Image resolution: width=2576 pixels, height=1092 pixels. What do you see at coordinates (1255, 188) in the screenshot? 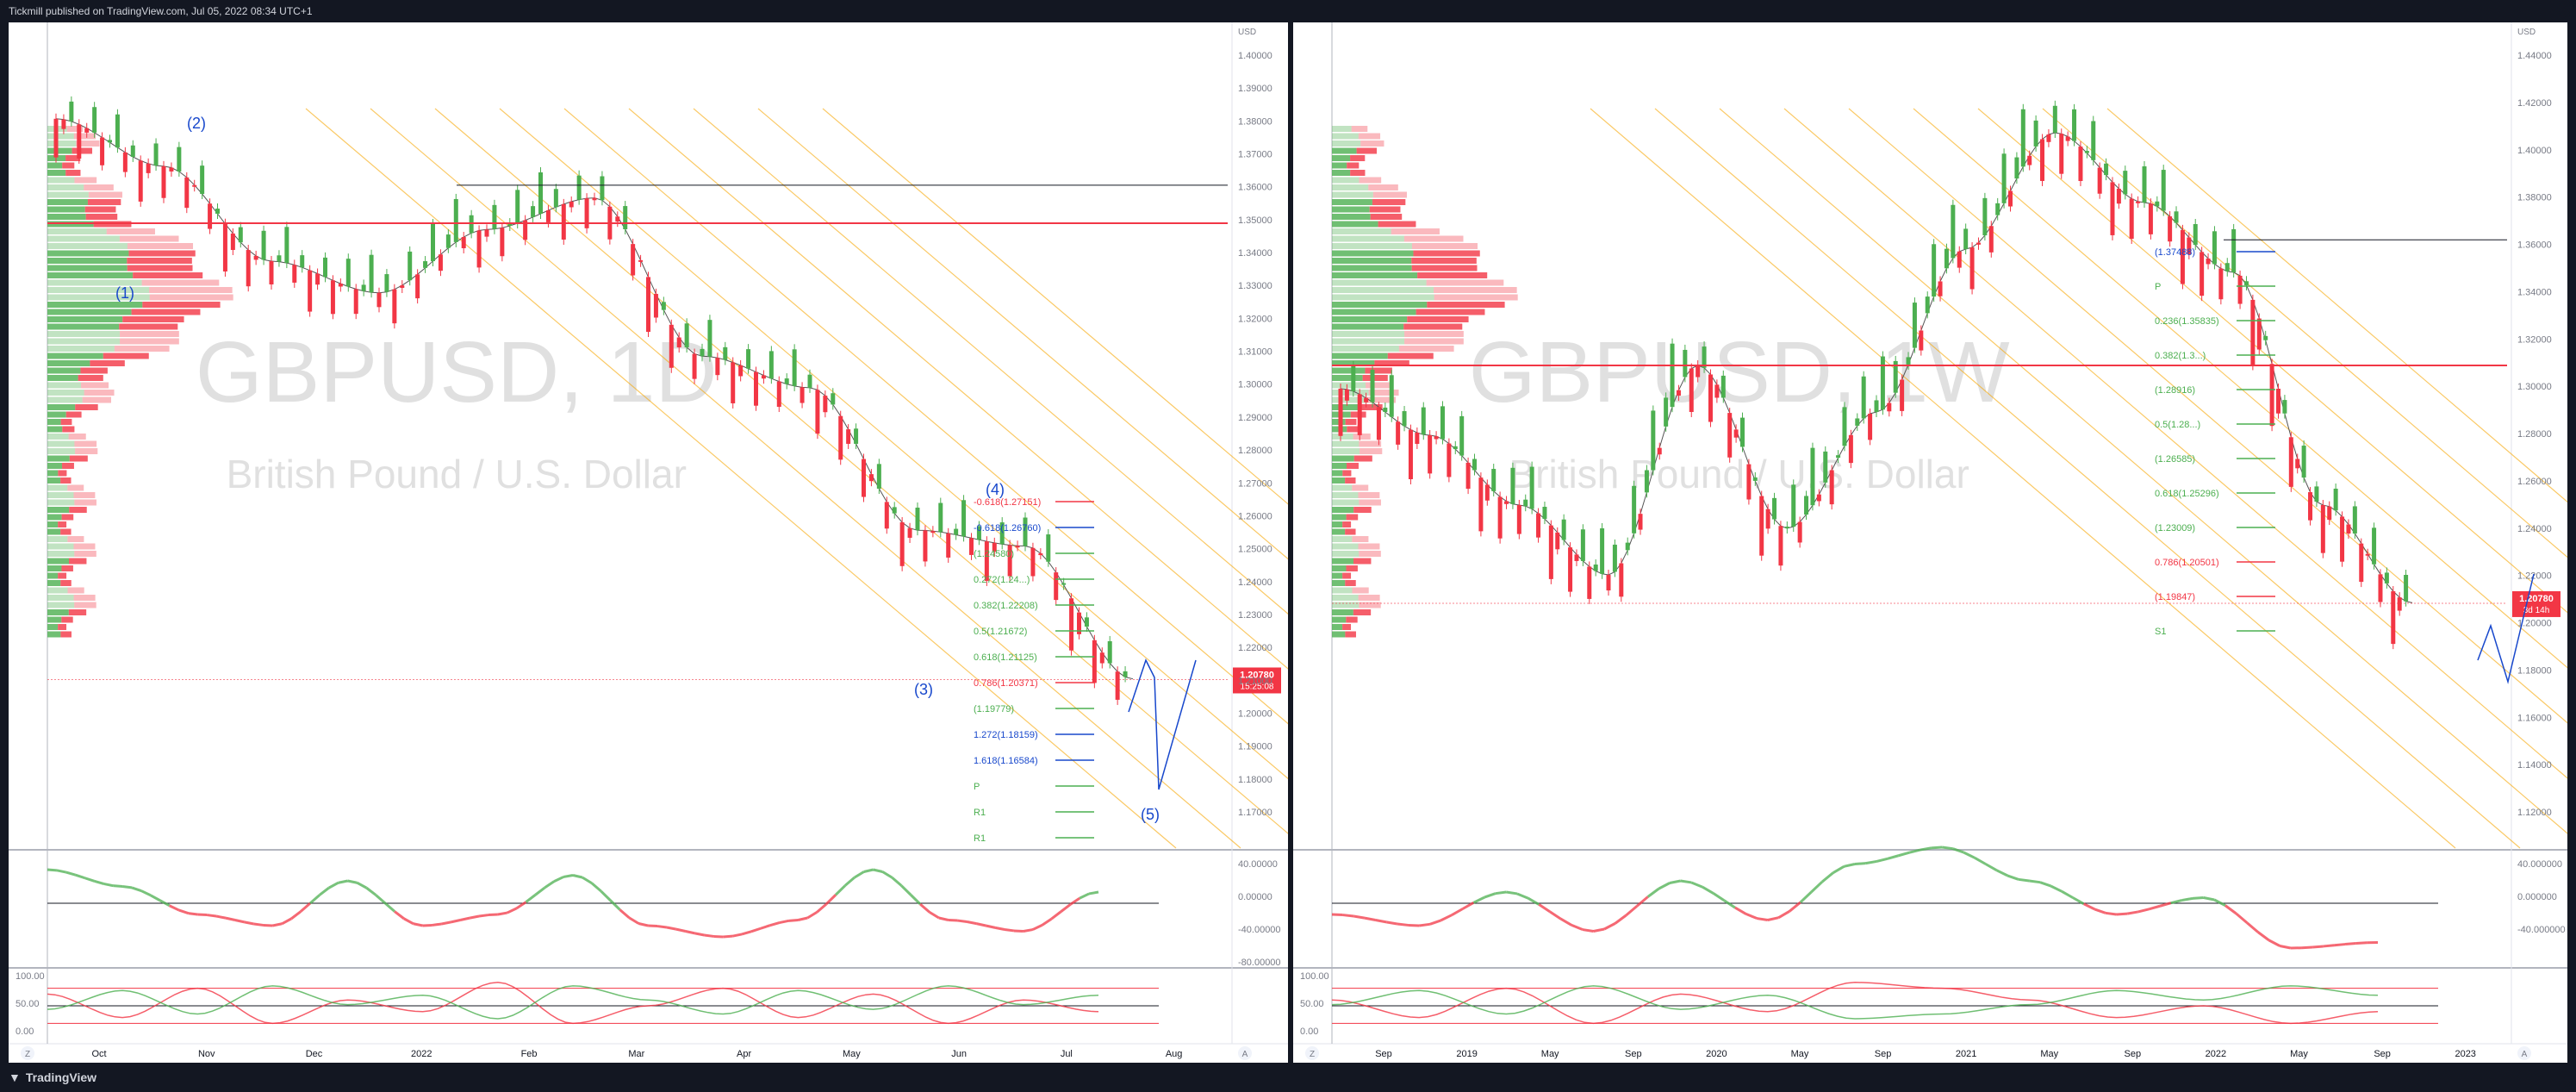
I see `y-tick-label: 1.36000` at bounding box center [1255, 188].